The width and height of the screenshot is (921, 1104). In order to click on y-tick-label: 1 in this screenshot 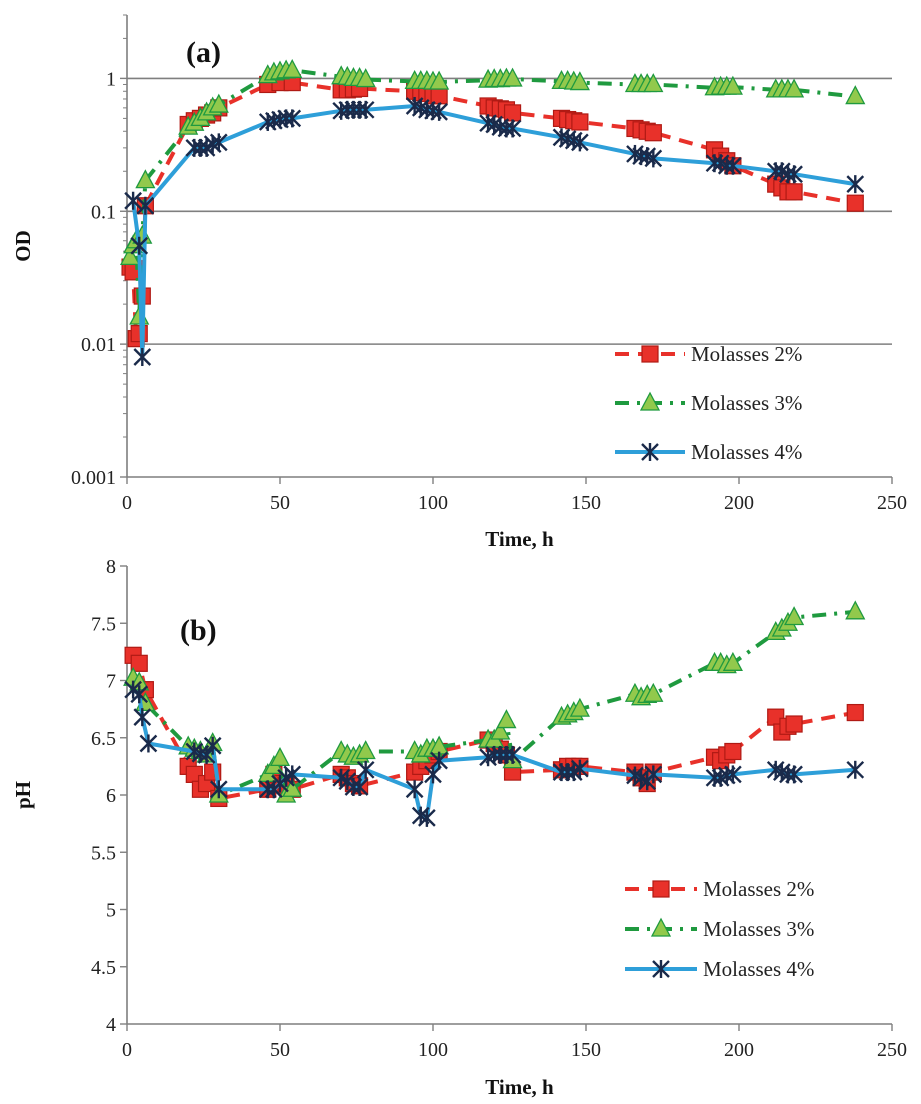, I will do `click(111, 79)`.